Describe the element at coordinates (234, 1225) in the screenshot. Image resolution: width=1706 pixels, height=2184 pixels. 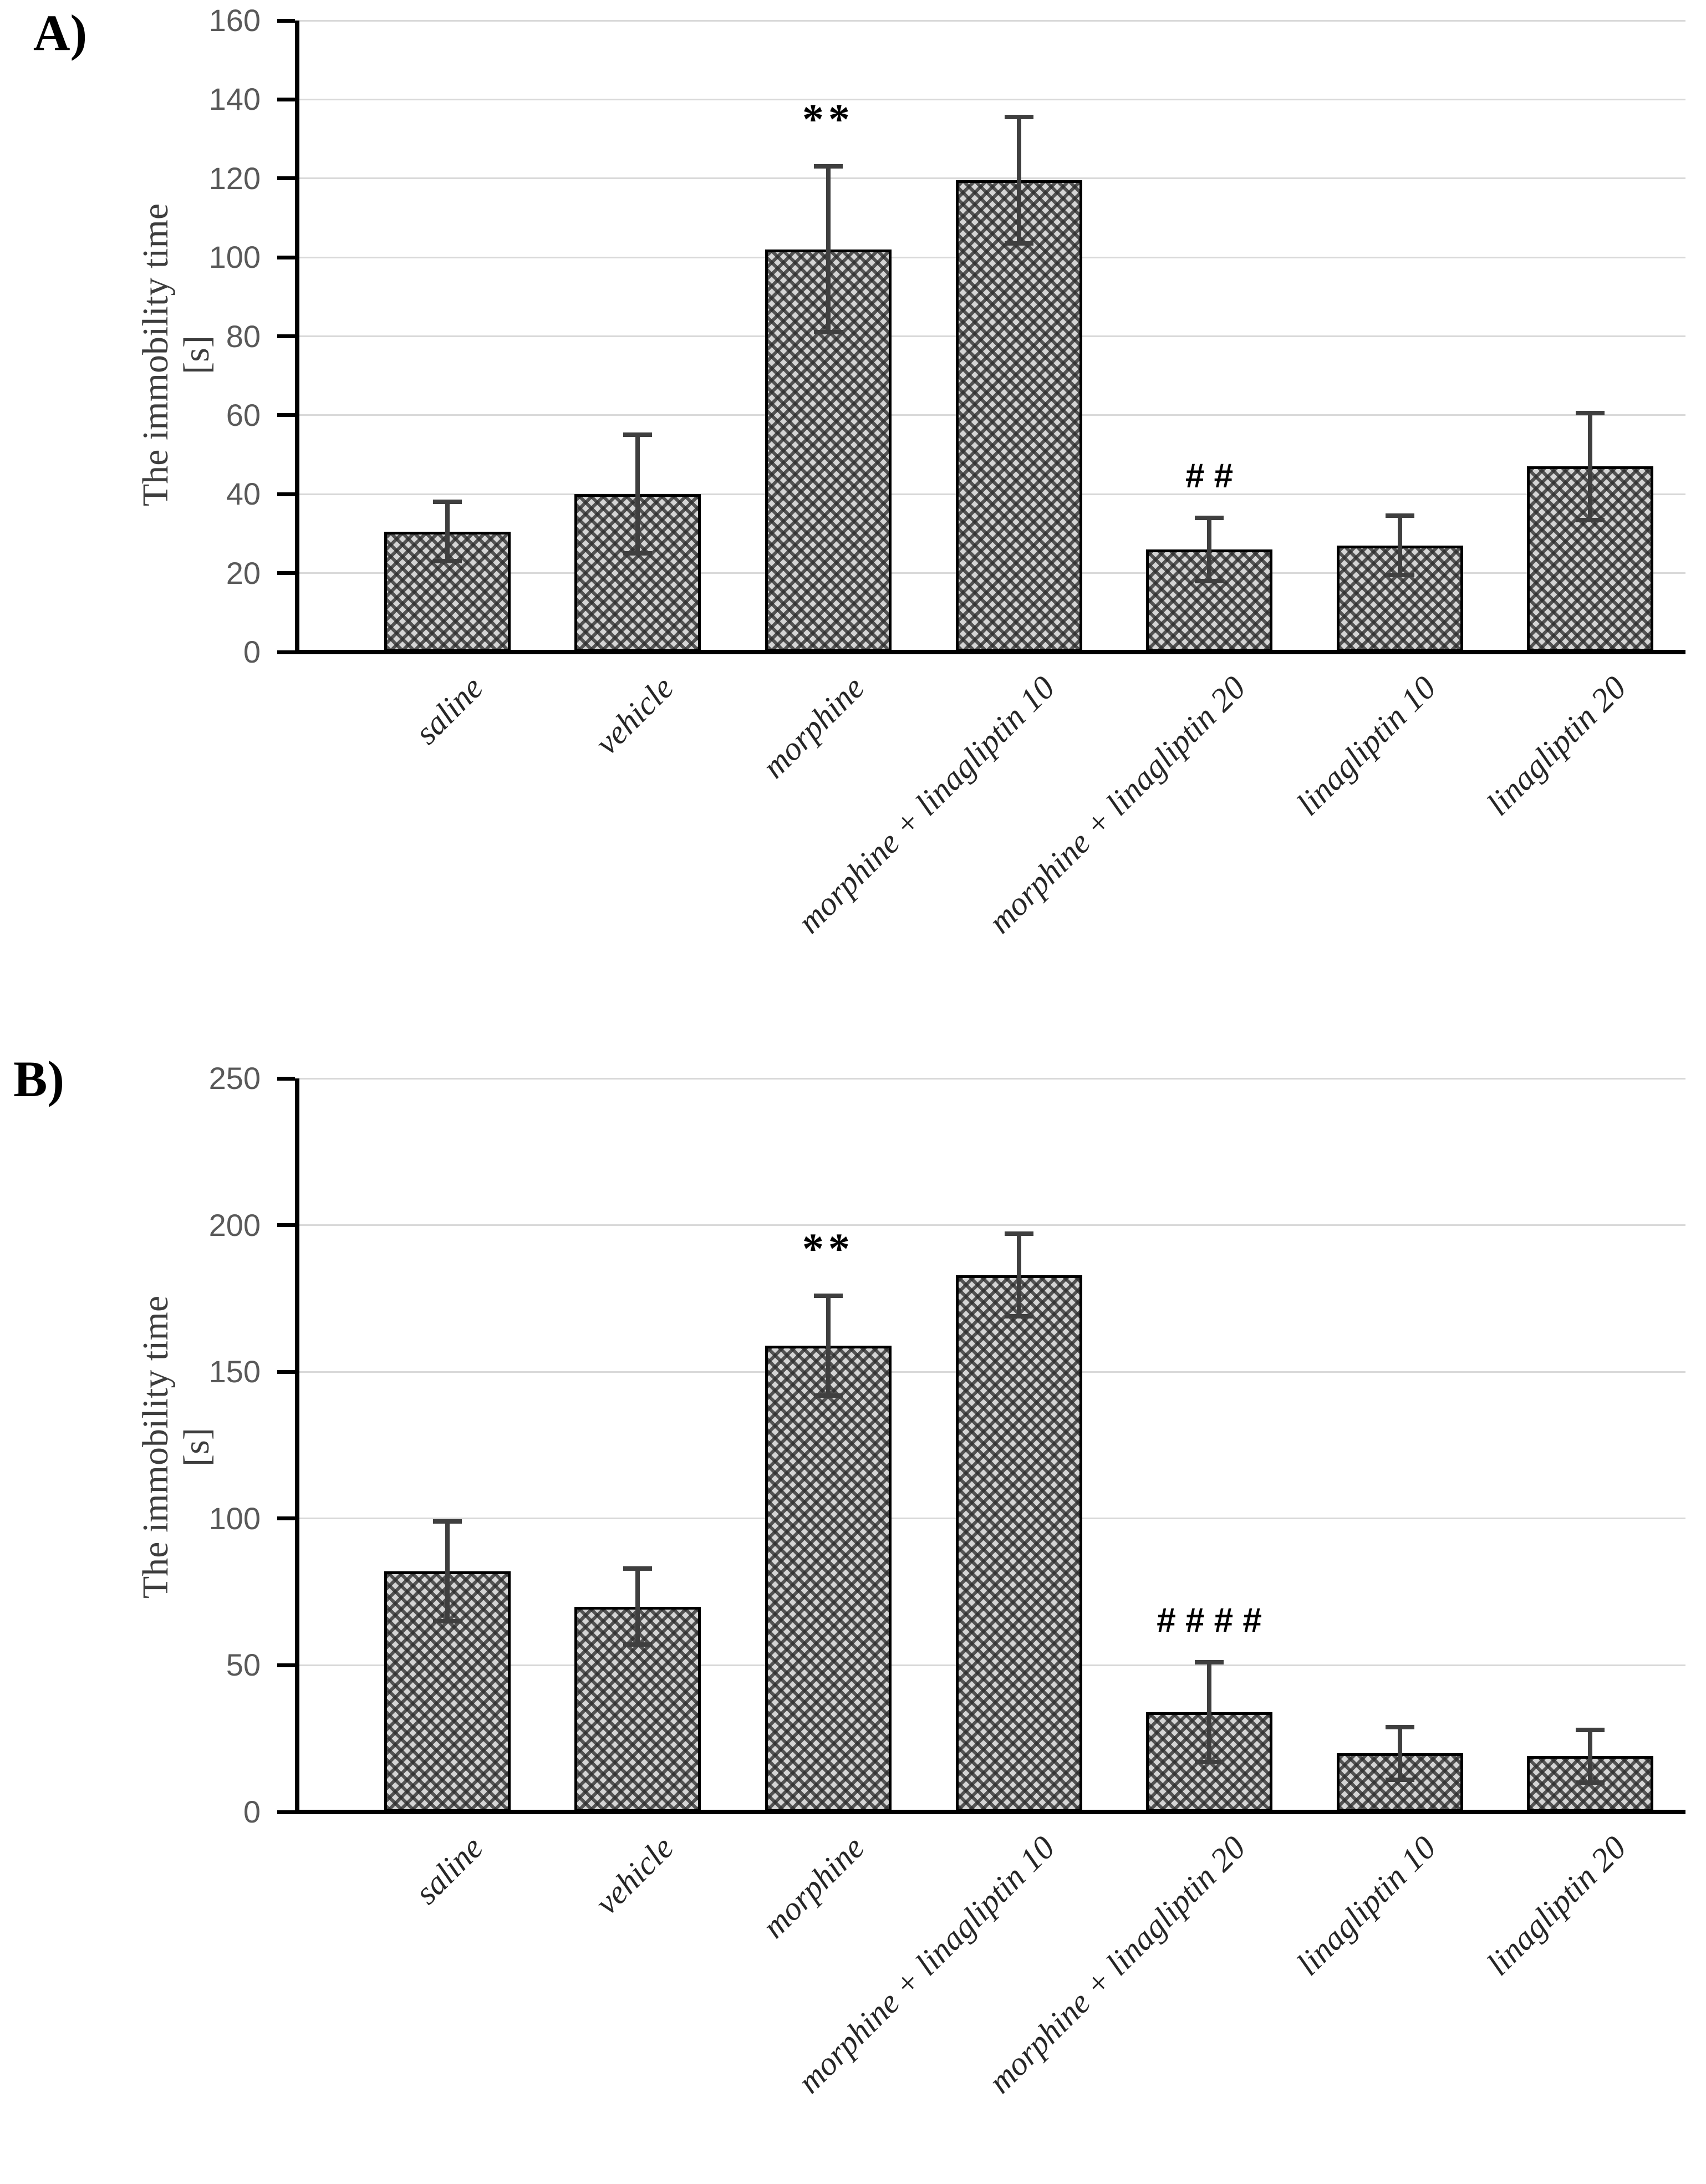
I see `y-tick-label: 200` at that location.